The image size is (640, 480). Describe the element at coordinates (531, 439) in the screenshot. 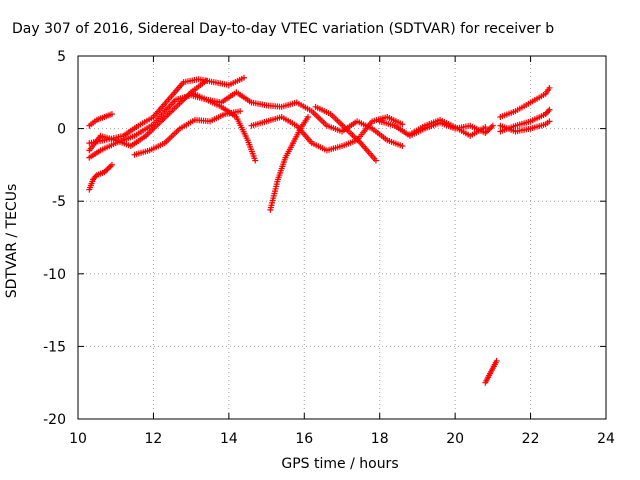

I see `x-tick-label: 22` at that location.